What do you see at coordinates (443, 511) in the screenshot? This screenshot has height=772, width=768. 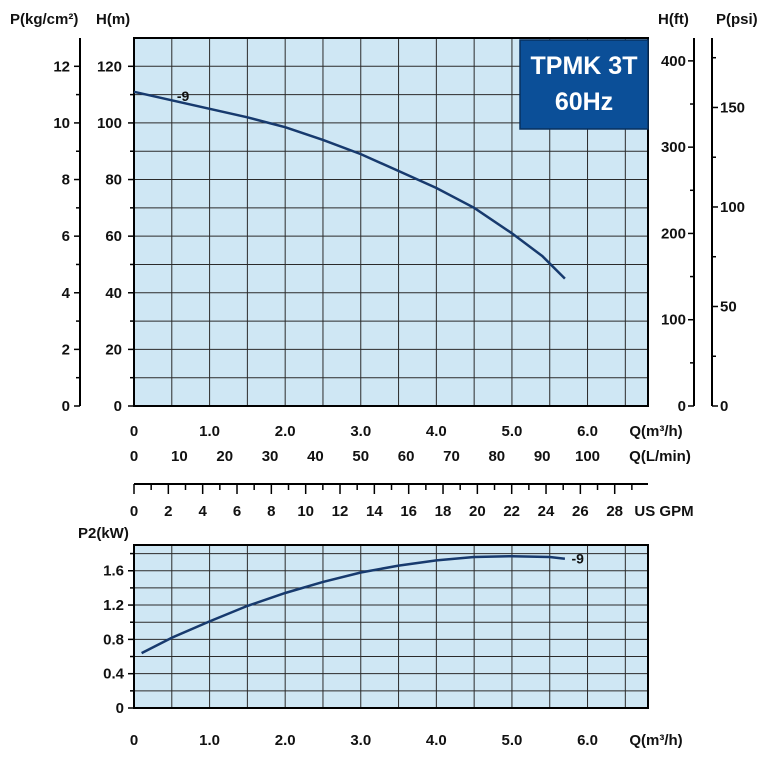 I see `gpm-tick-label: 18` at bounding box center [443, 511].